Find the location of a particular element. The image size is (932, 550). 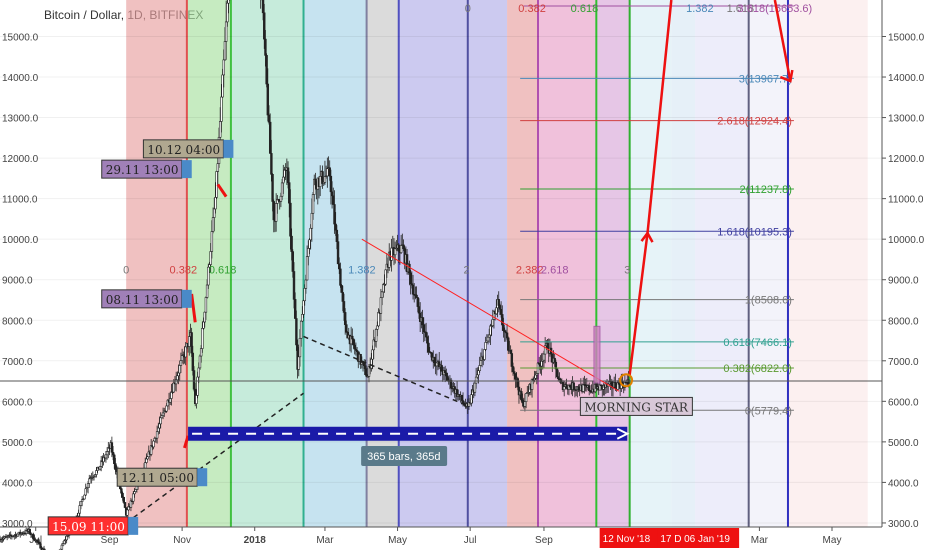

range-bar-arrowhead is located at coordinates (623, 433).